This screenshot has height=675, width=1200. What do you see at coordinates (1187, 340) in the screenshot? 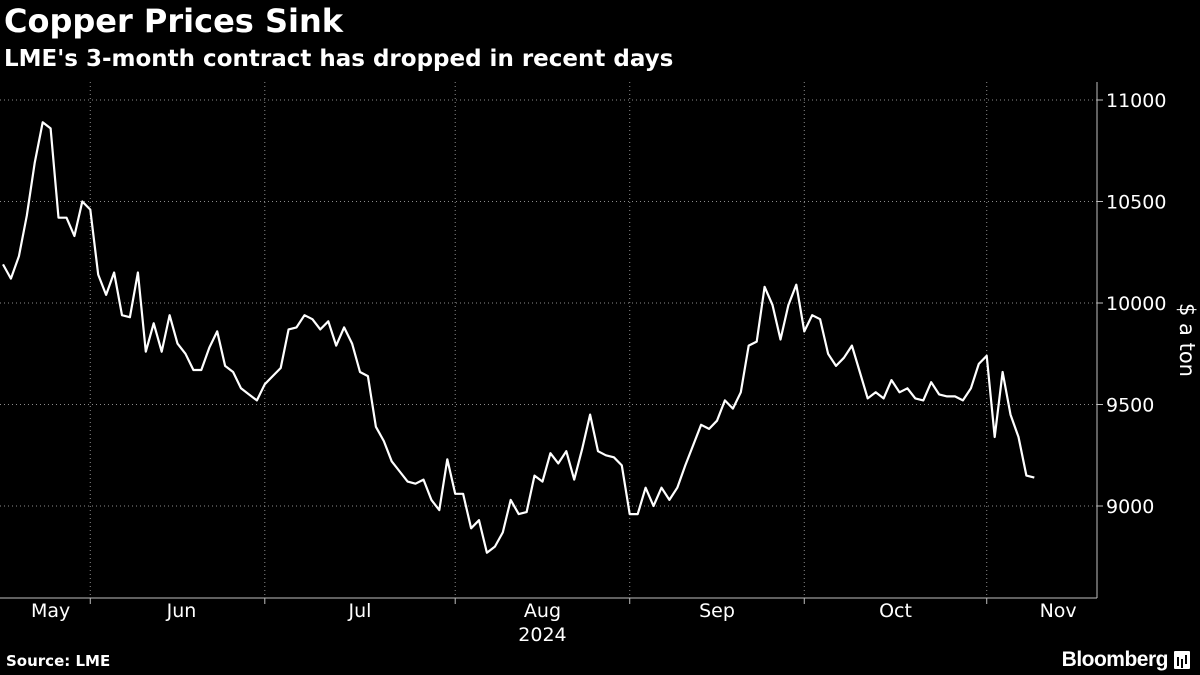
I see `y-axis-label: $ a ton` at bounding box center [1187, 340].